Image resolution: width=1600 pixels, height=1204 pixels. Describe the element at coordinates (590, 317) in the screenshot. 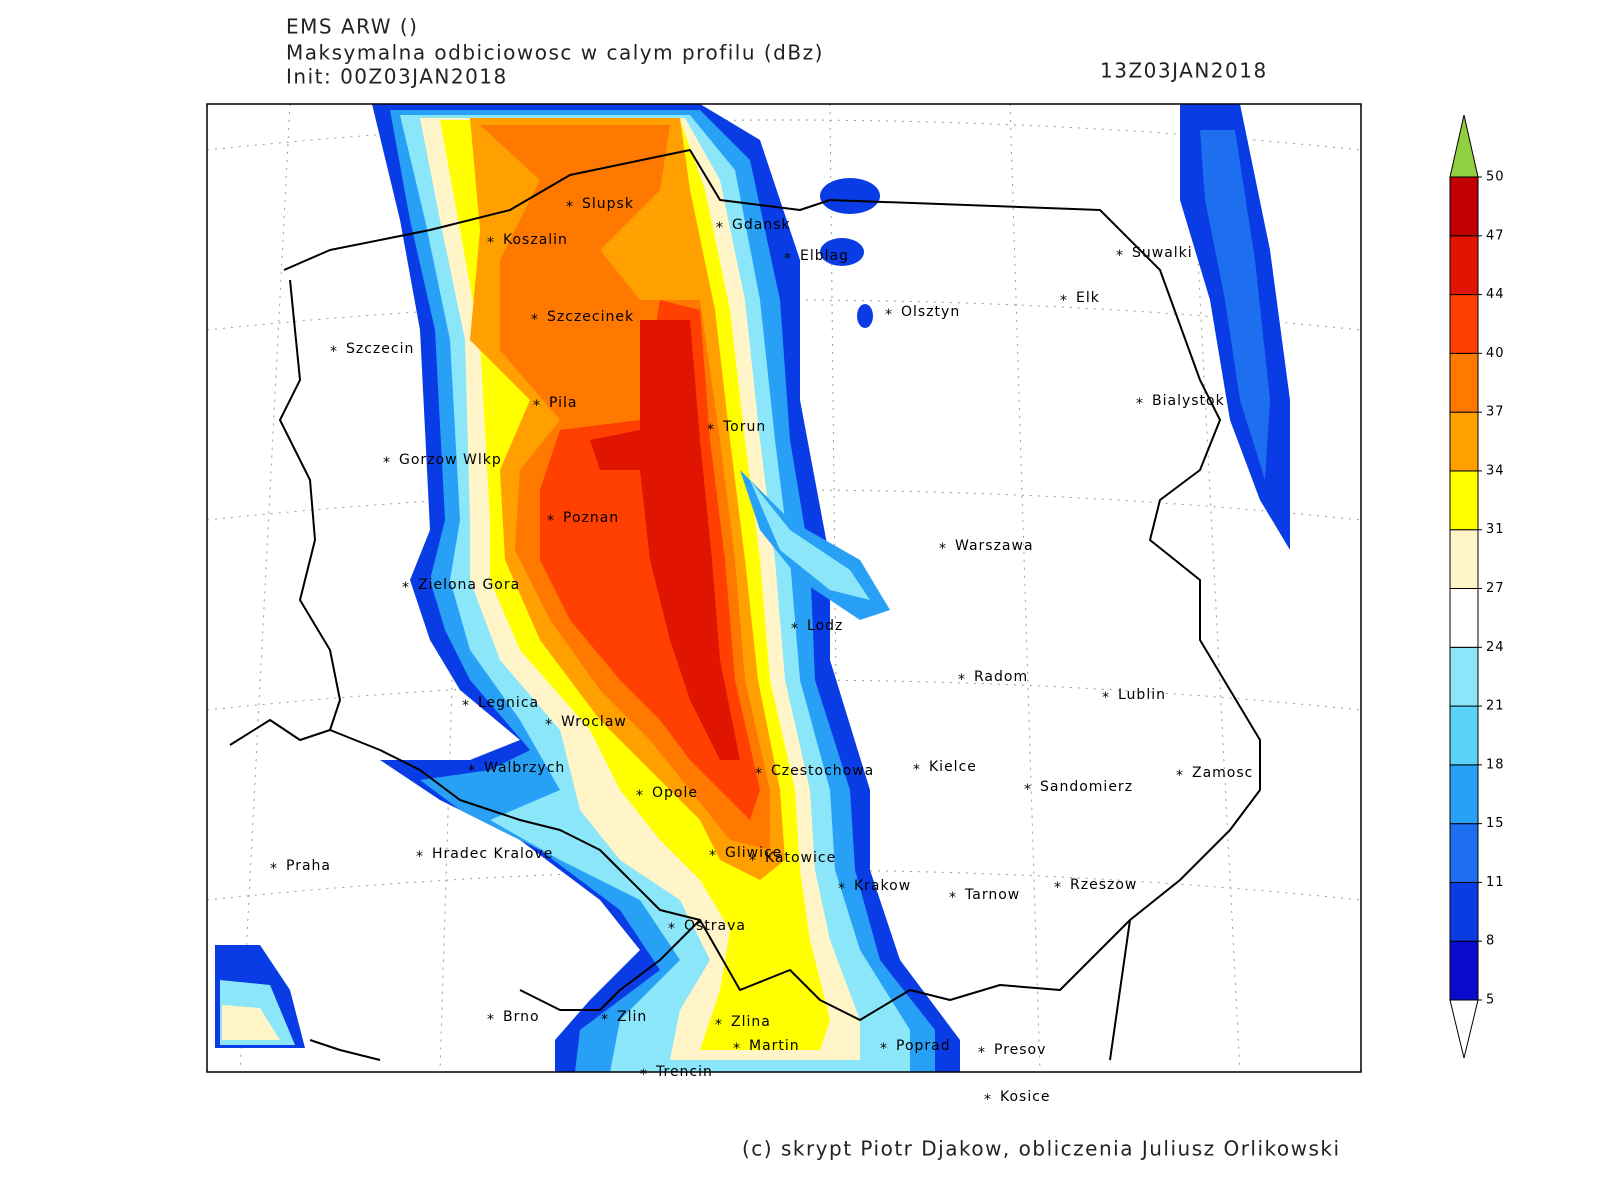

I see `city-name: Szczecinek` at that location.